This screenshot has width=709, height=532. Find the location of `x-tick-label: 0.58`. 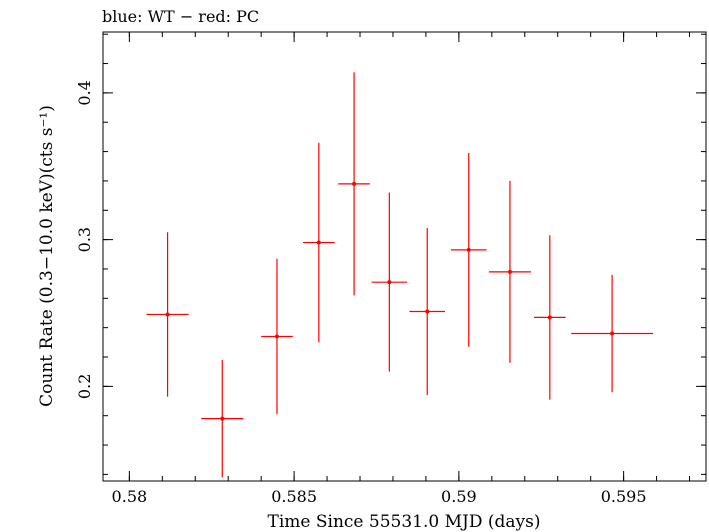

x-tick-label: 0.58 is located at coordinates (130, 496).